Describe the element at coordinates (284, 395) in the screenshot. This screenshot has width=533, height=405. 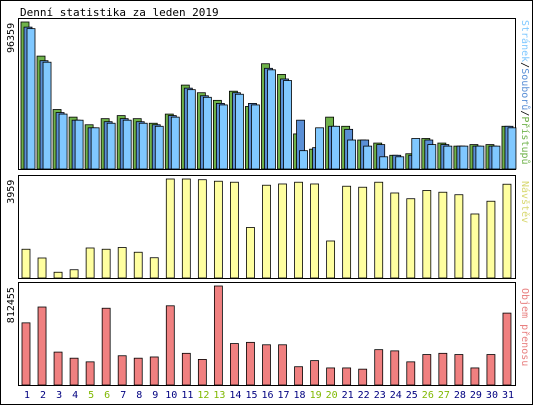
I see `x-tick-label: 17` at that location.